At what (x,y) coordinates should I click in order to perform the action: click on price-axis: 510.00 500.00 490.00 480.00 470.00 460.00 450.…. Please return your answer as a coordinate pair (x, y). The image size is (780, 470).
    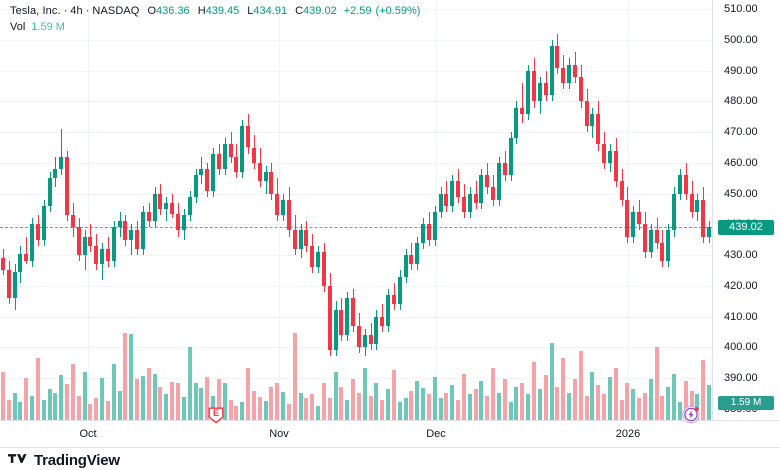
    Looking at the image, I should click on (746, 210).